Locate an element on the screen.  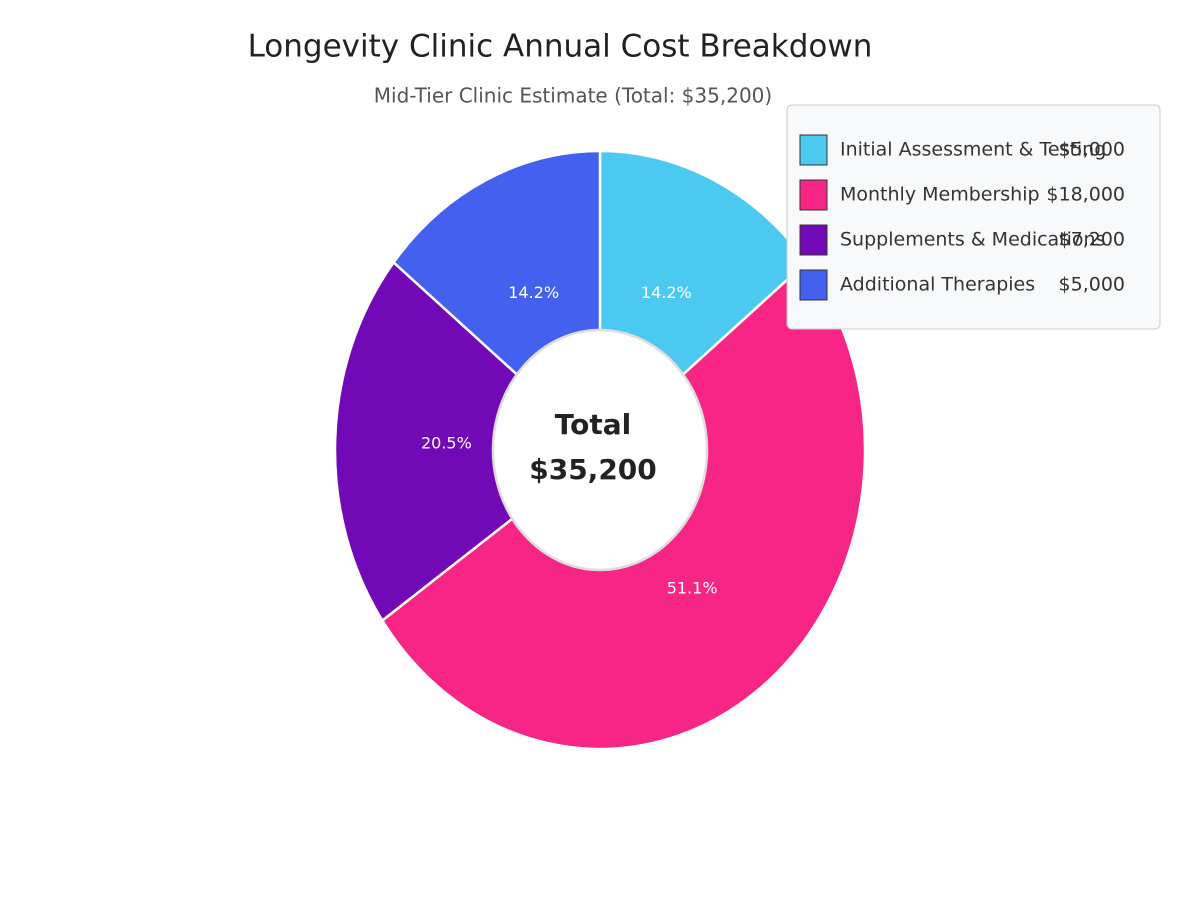
donut-hole is located at coordinates (600, 450).